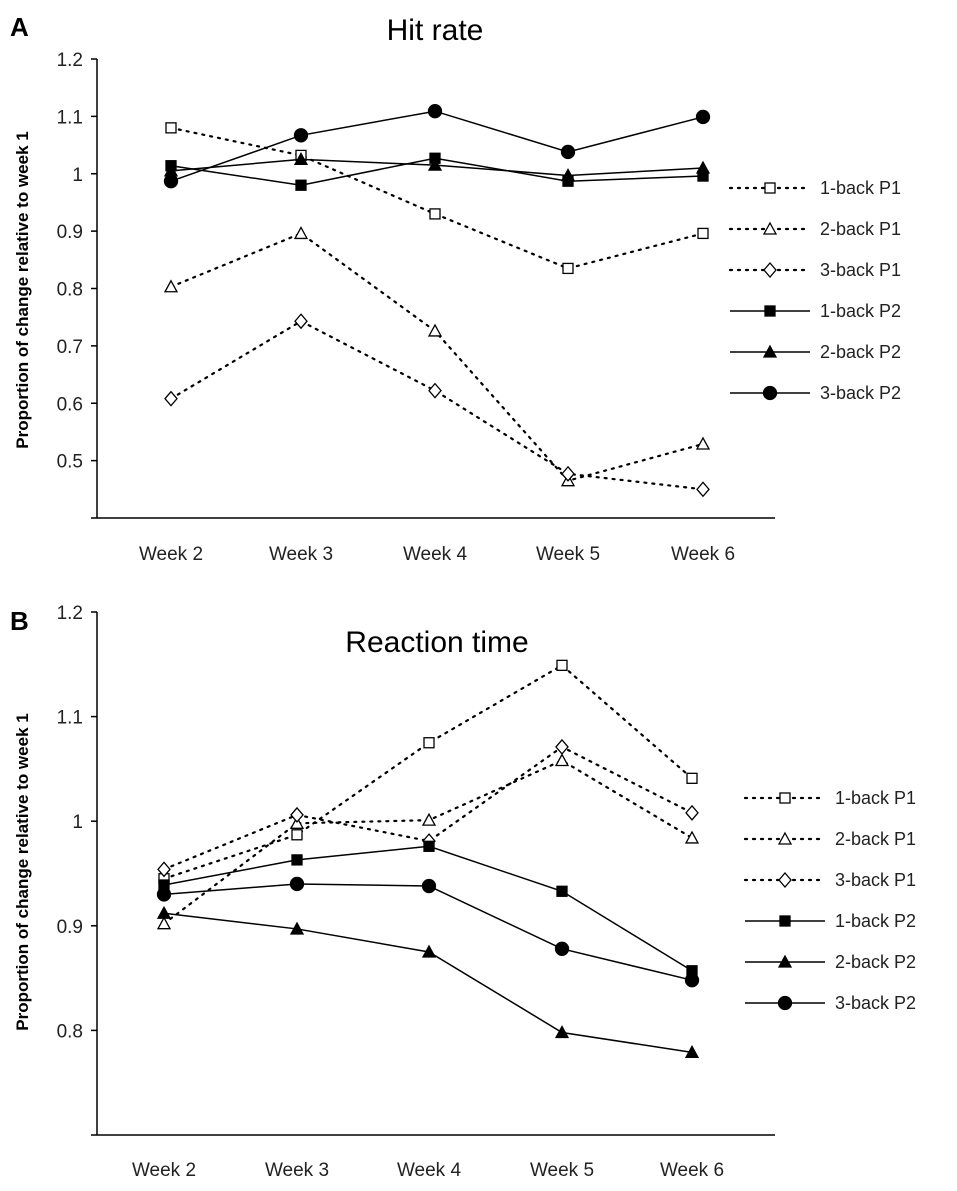 This screenshot has width=957, height=1191. I want to click on series-1-back-p1, so click(437, 198).